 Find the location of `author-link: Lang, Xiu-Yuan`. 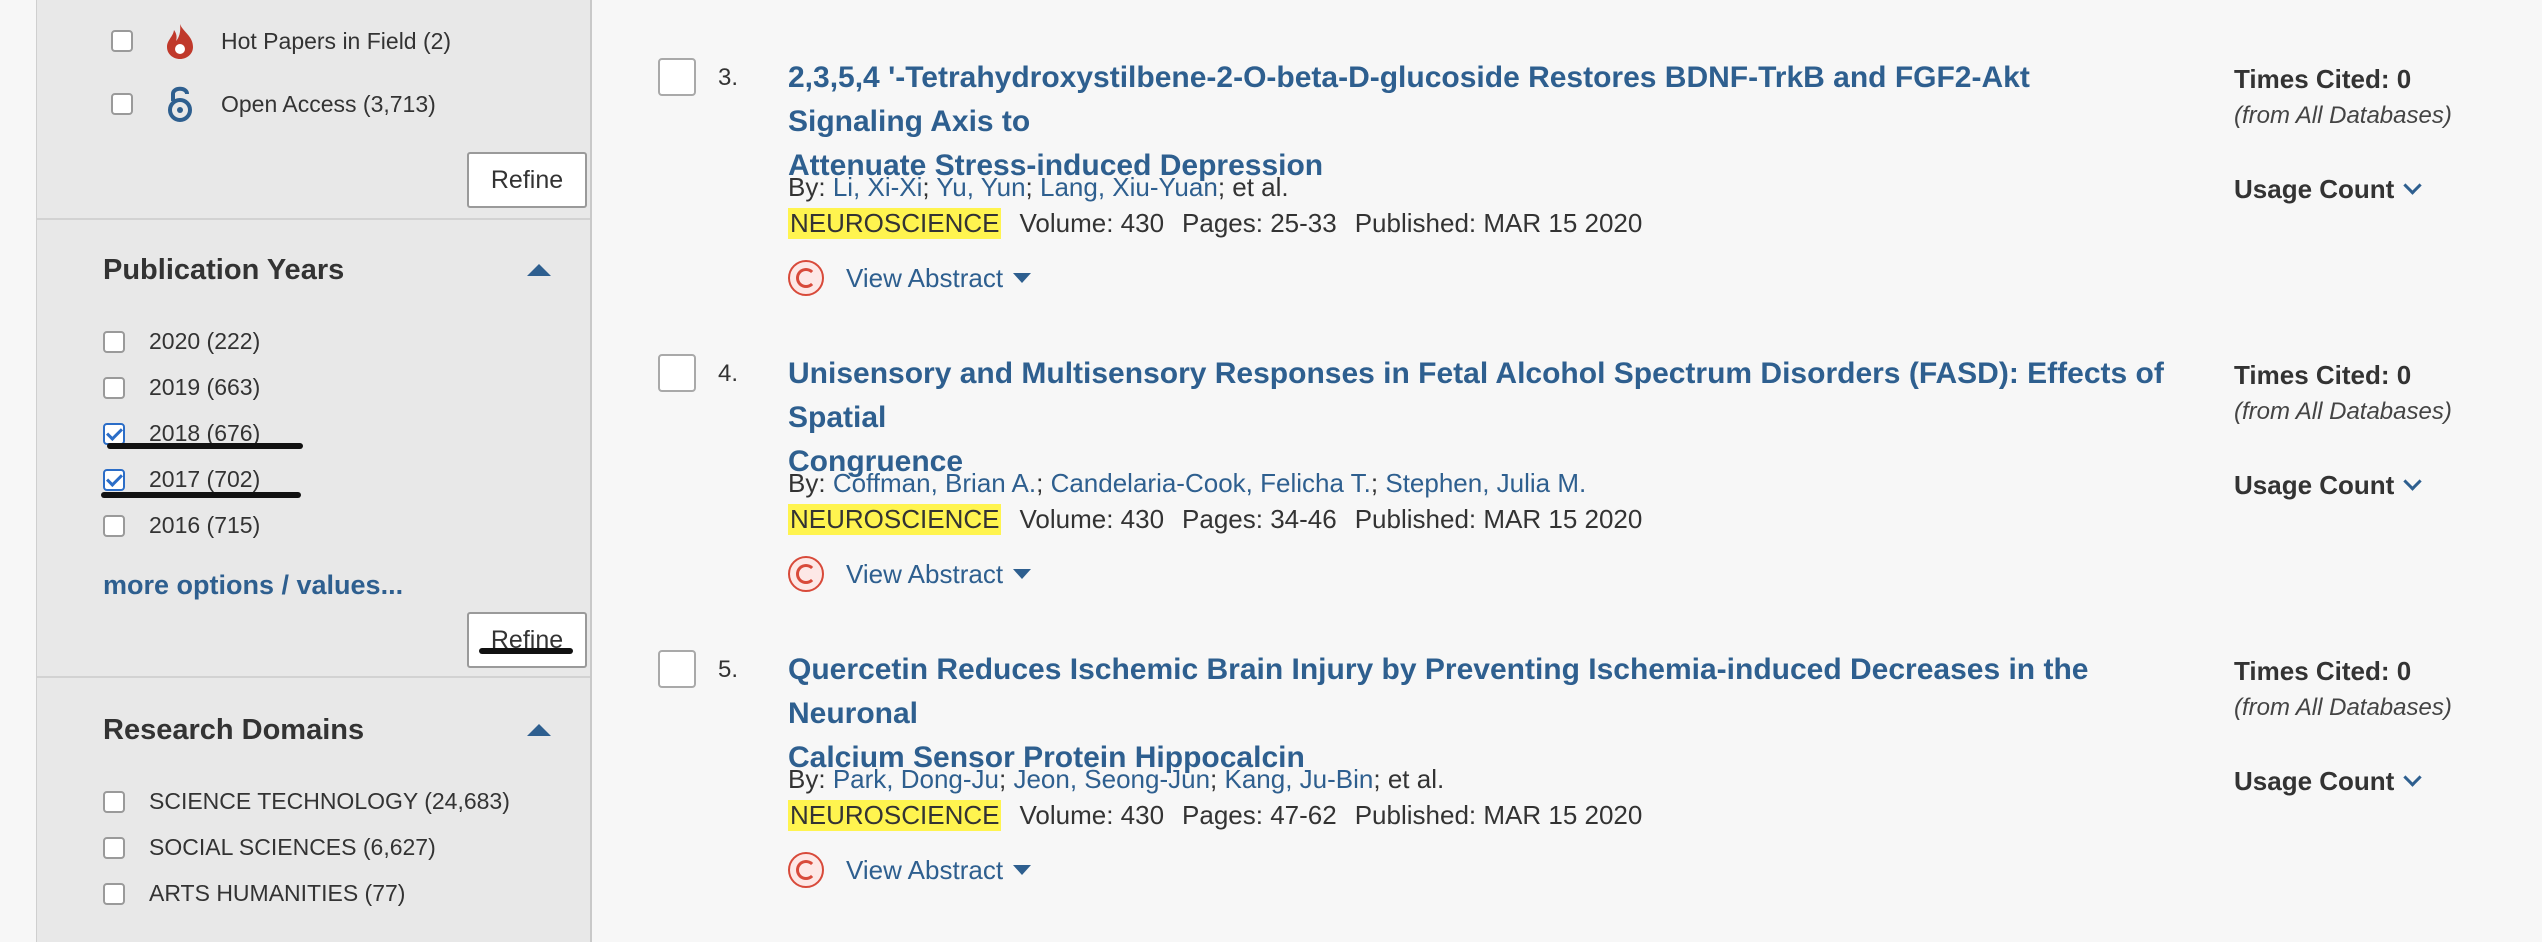

author-link: Lang, Xiu-Yuan is located at coordinates (1129, 187).